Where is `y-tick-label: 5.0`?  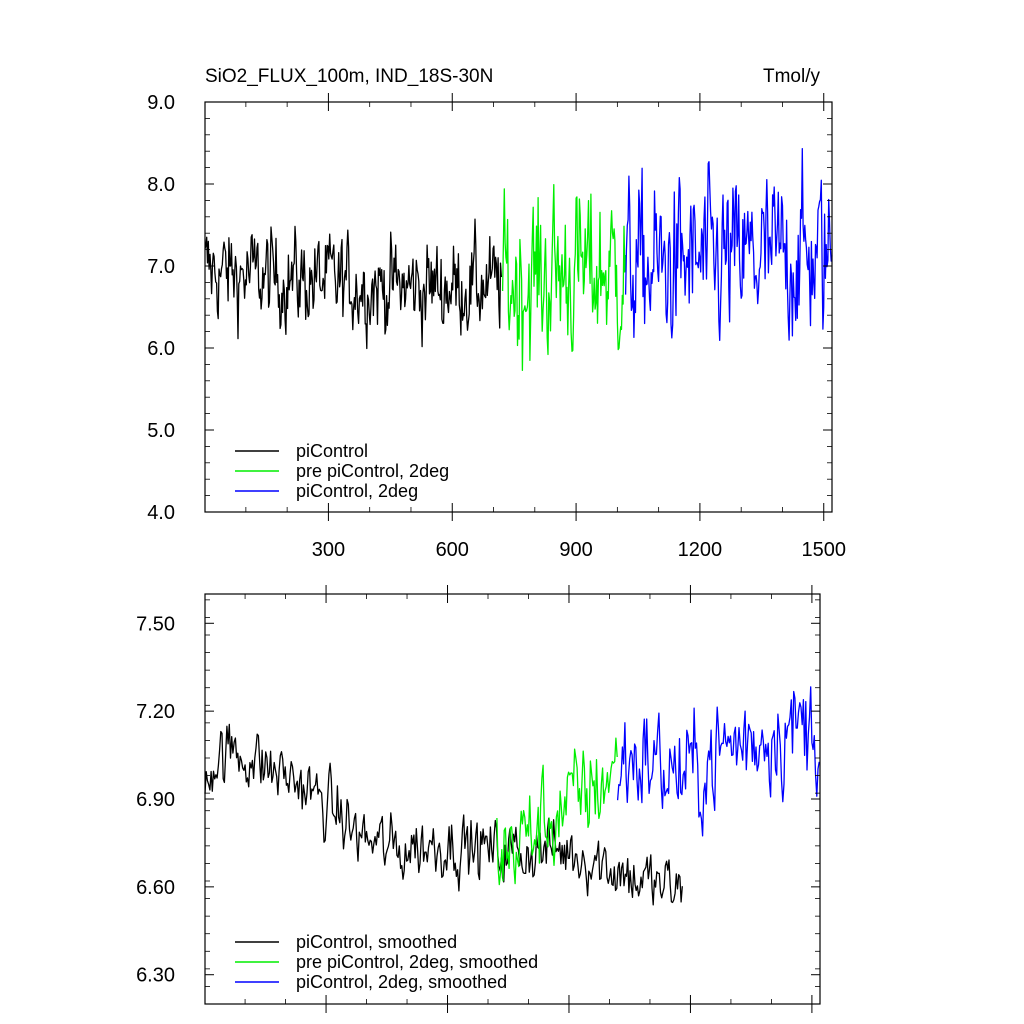
y-tick-label: 5.0 is located at coordinates (161, 431).